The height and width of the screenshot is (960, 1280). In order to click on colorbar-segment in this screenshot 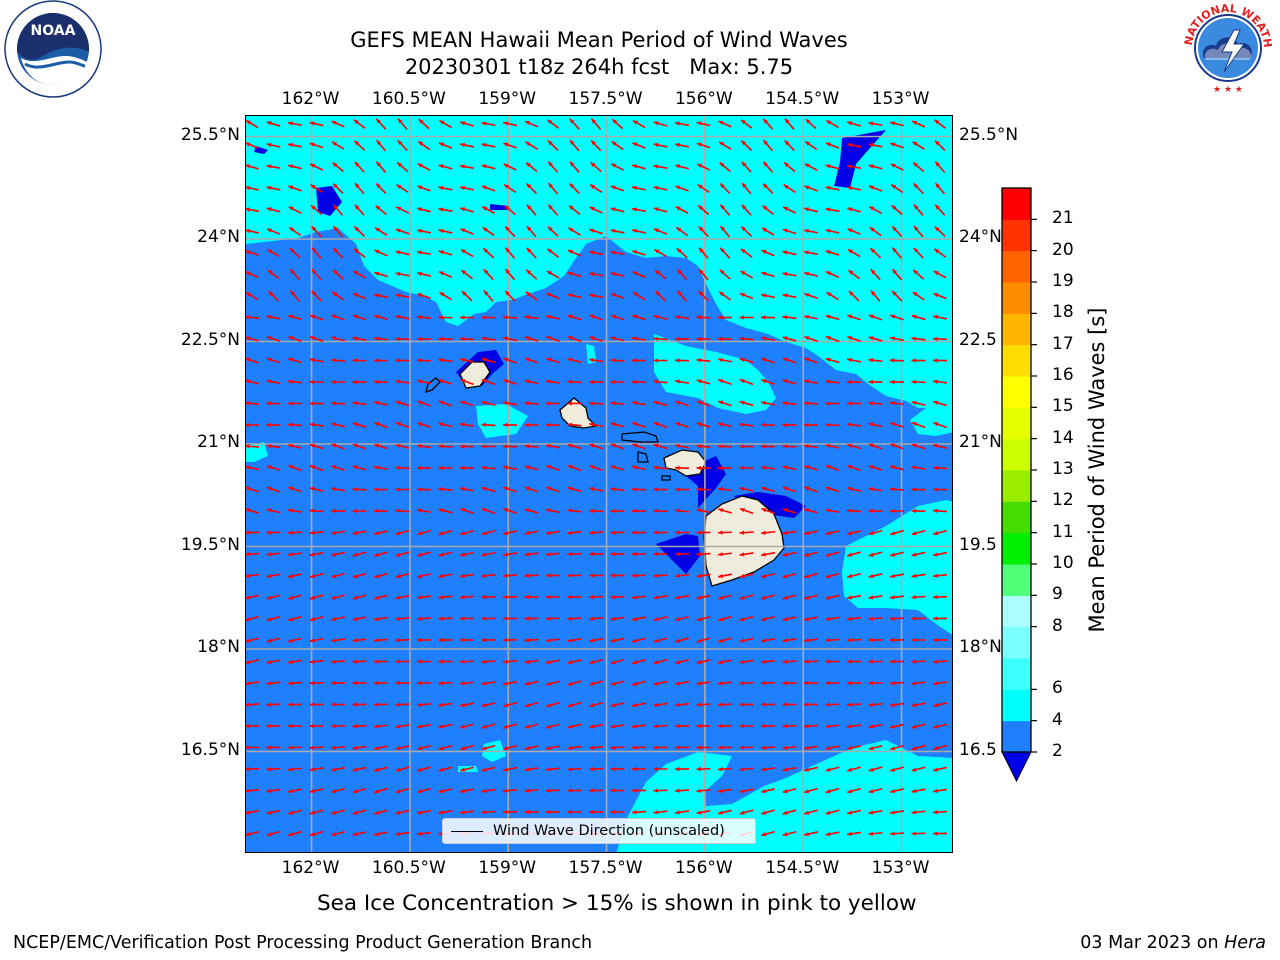, I will do `click(1016, 454)`.